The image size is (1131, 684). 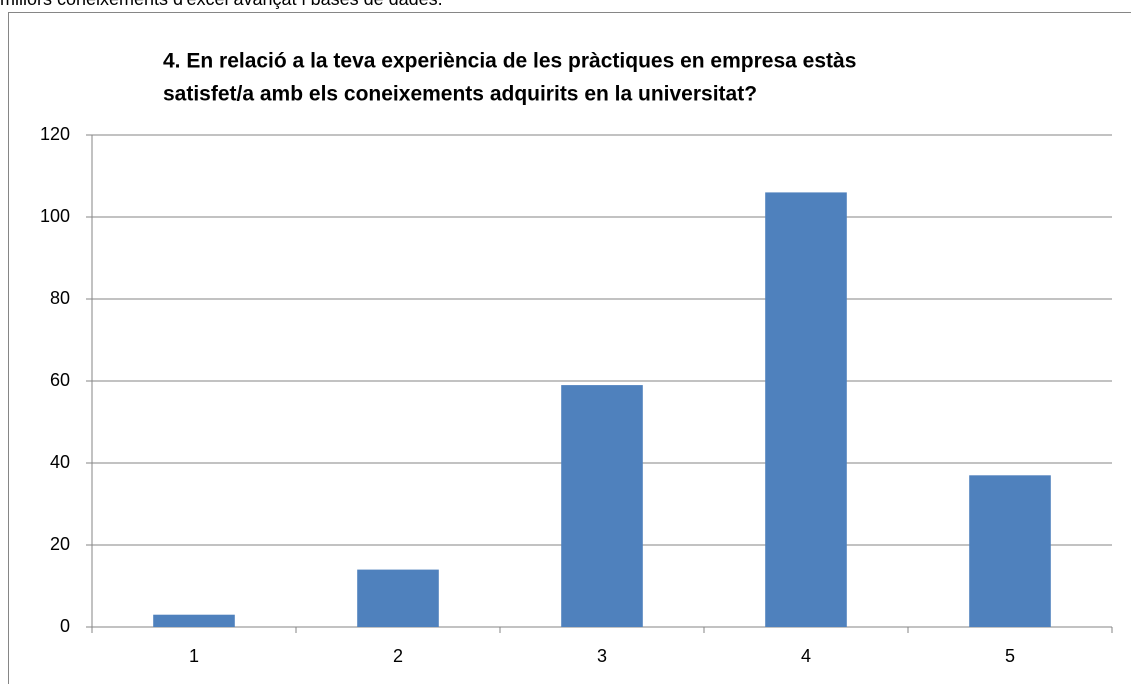 What do you see at coordinates (60, 462) in the screenshot?
I see `y-tick-label: 40` at bounding box center [60, 462].